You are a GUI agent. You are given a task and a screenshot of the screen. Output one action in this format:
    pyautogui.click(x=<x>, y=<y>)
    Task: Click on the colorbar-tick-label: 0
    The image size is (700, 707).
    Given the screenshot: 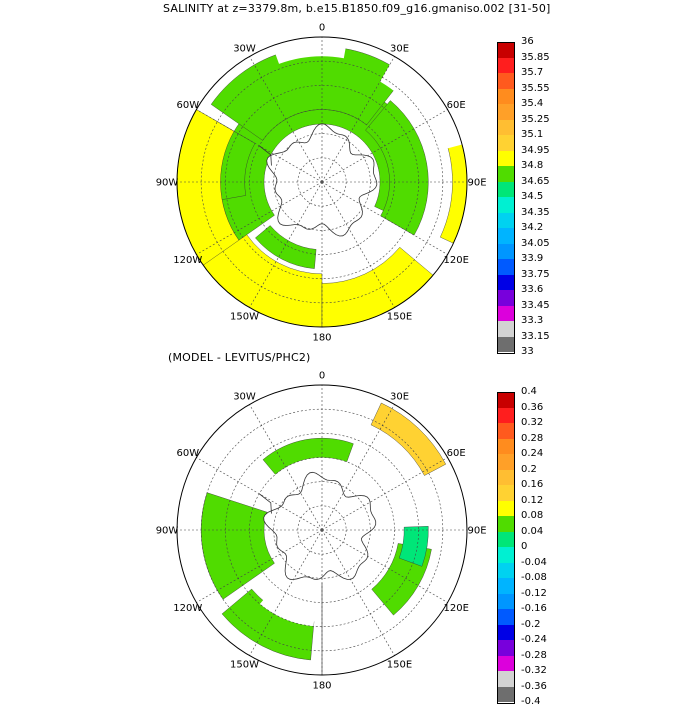 What is the action you would take?
    pyautogui.click(x=524, y=546)
    